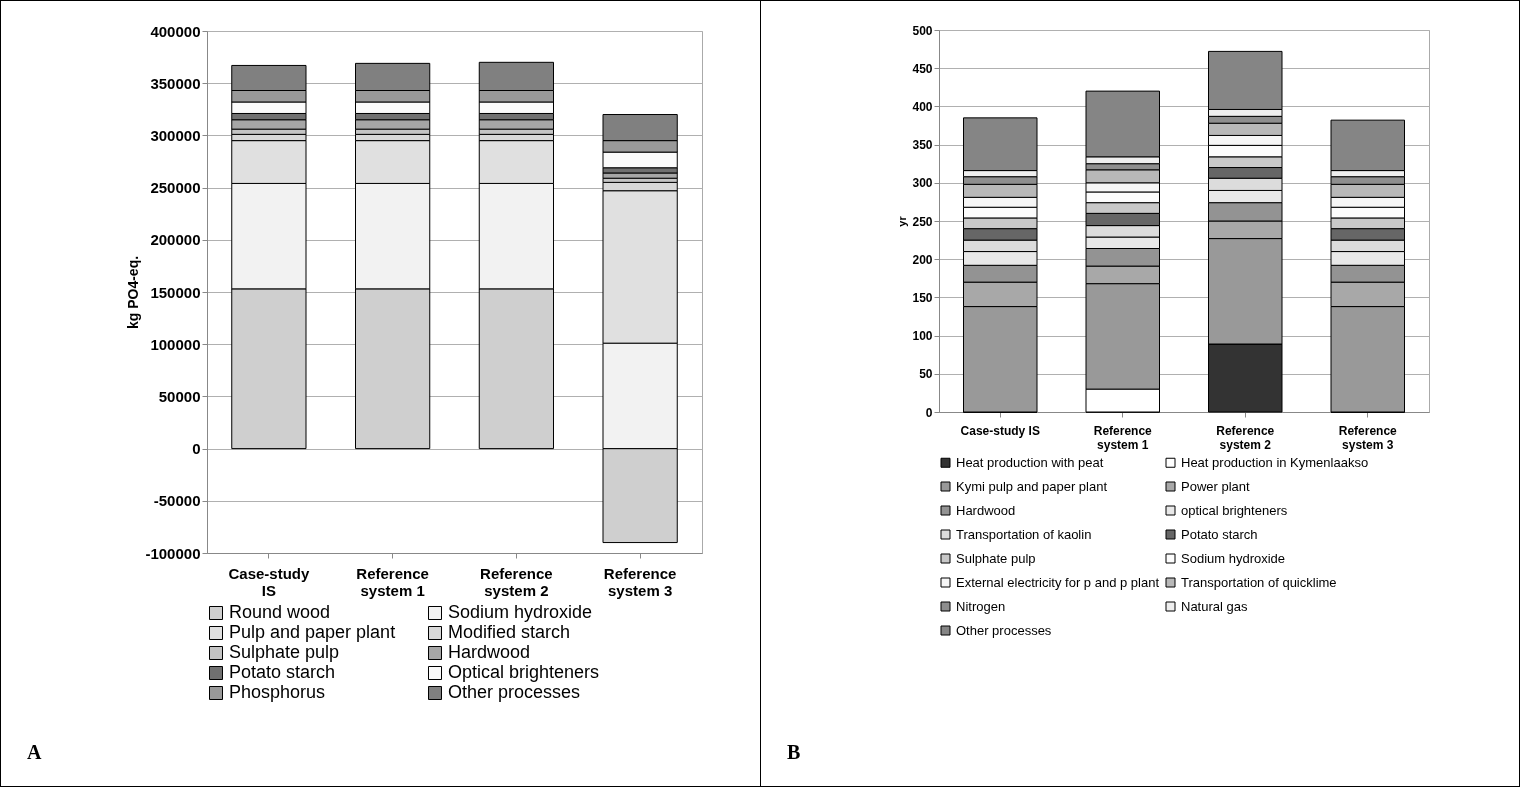 Image resolution: width=1520 pixels, height=787 pixels. I want to click on text: B, so click(794, 752).